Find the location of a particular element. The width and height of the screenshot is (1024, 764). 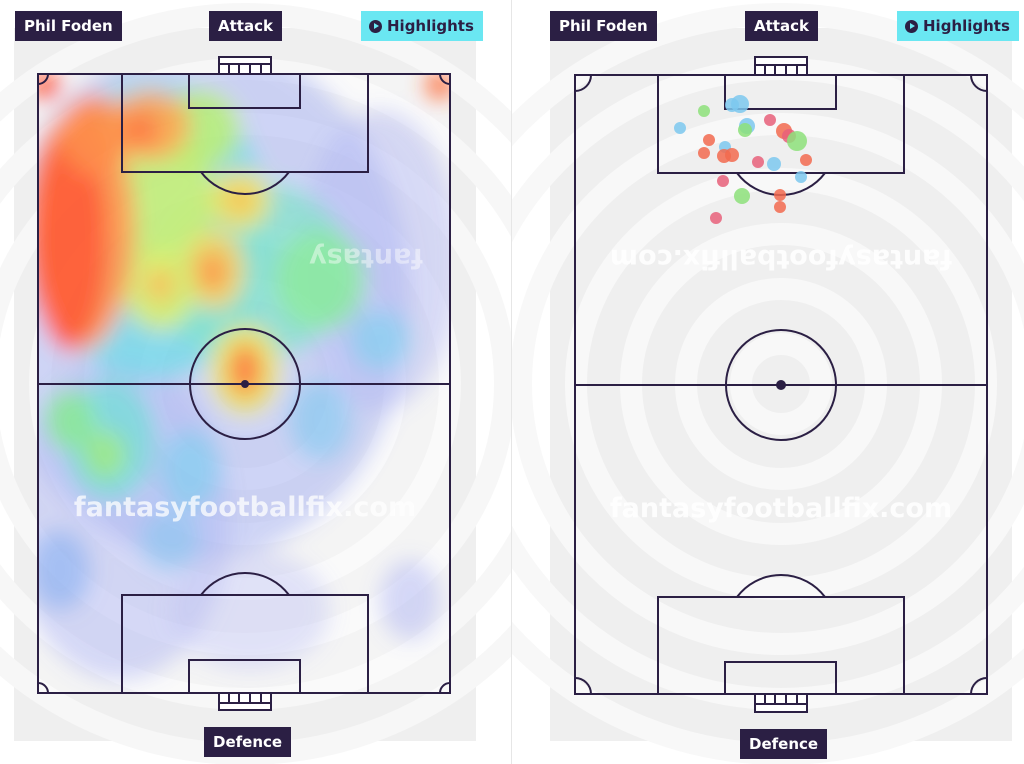

watermark-mirrored: fantasyfootballfix.com is located at coordinates (781, 258).